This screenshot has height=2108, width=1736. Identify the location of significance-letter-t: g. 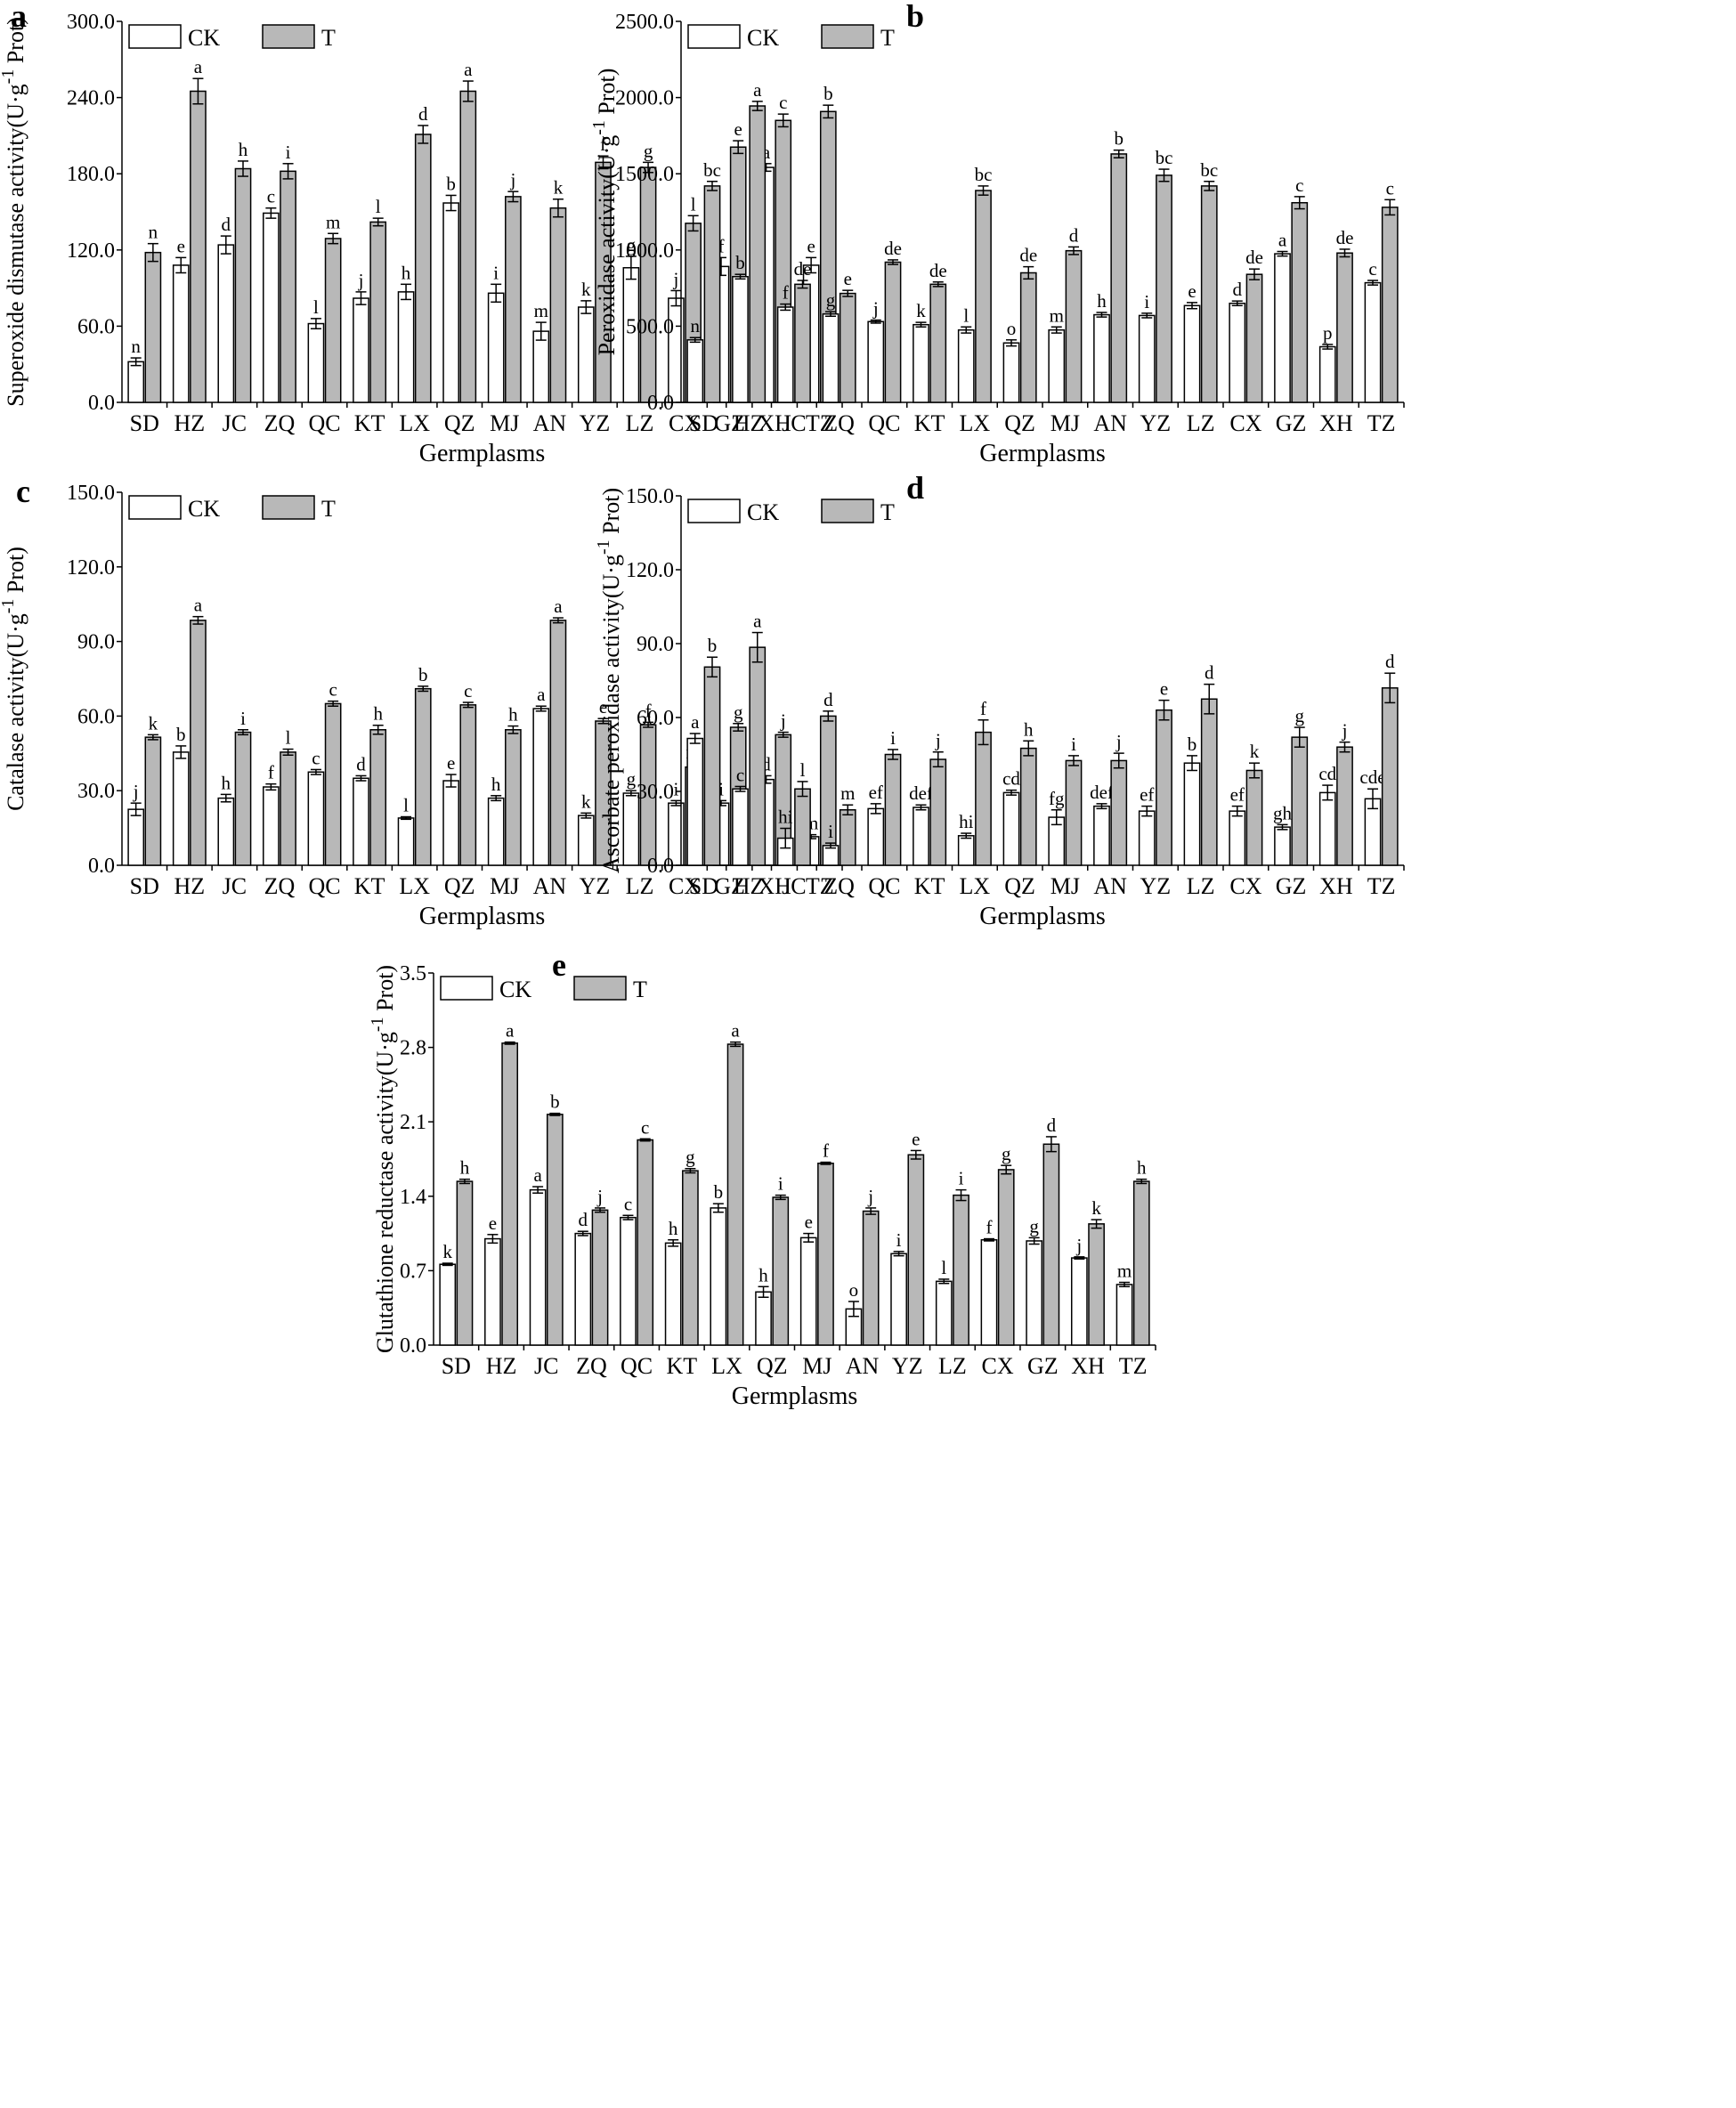
(690, 1157).